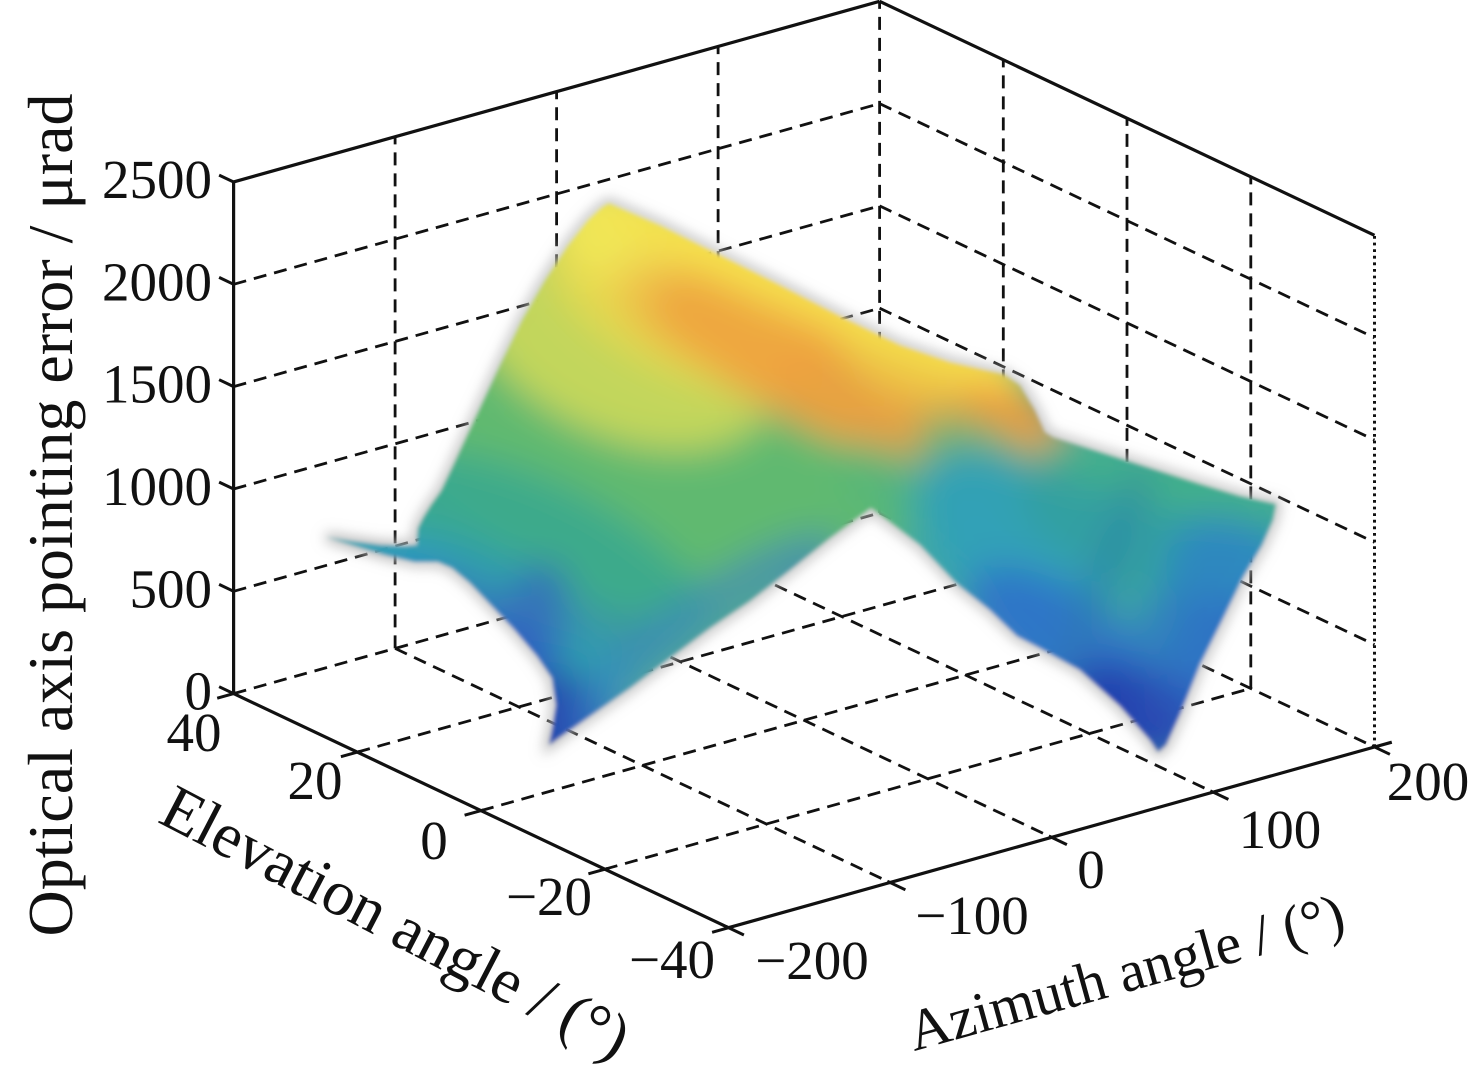  I want to click on svg-text: 100, so click(1280, 829).